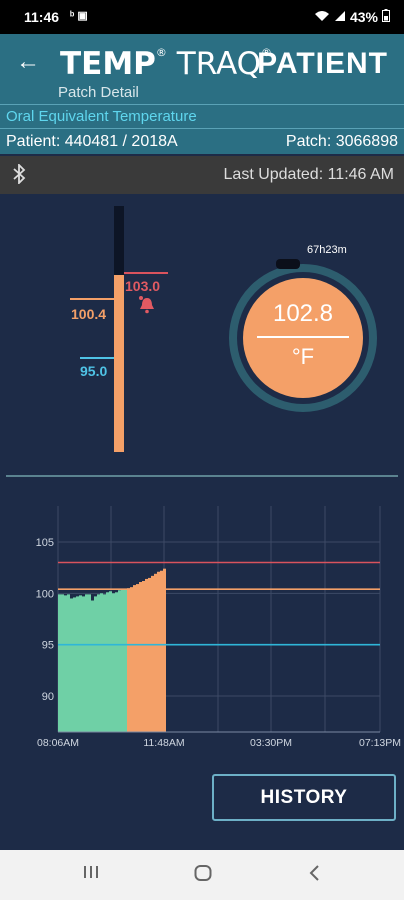 The image size is (404, 900). I want to click on x-tick-label: 08:06AM, so click(58, 743).